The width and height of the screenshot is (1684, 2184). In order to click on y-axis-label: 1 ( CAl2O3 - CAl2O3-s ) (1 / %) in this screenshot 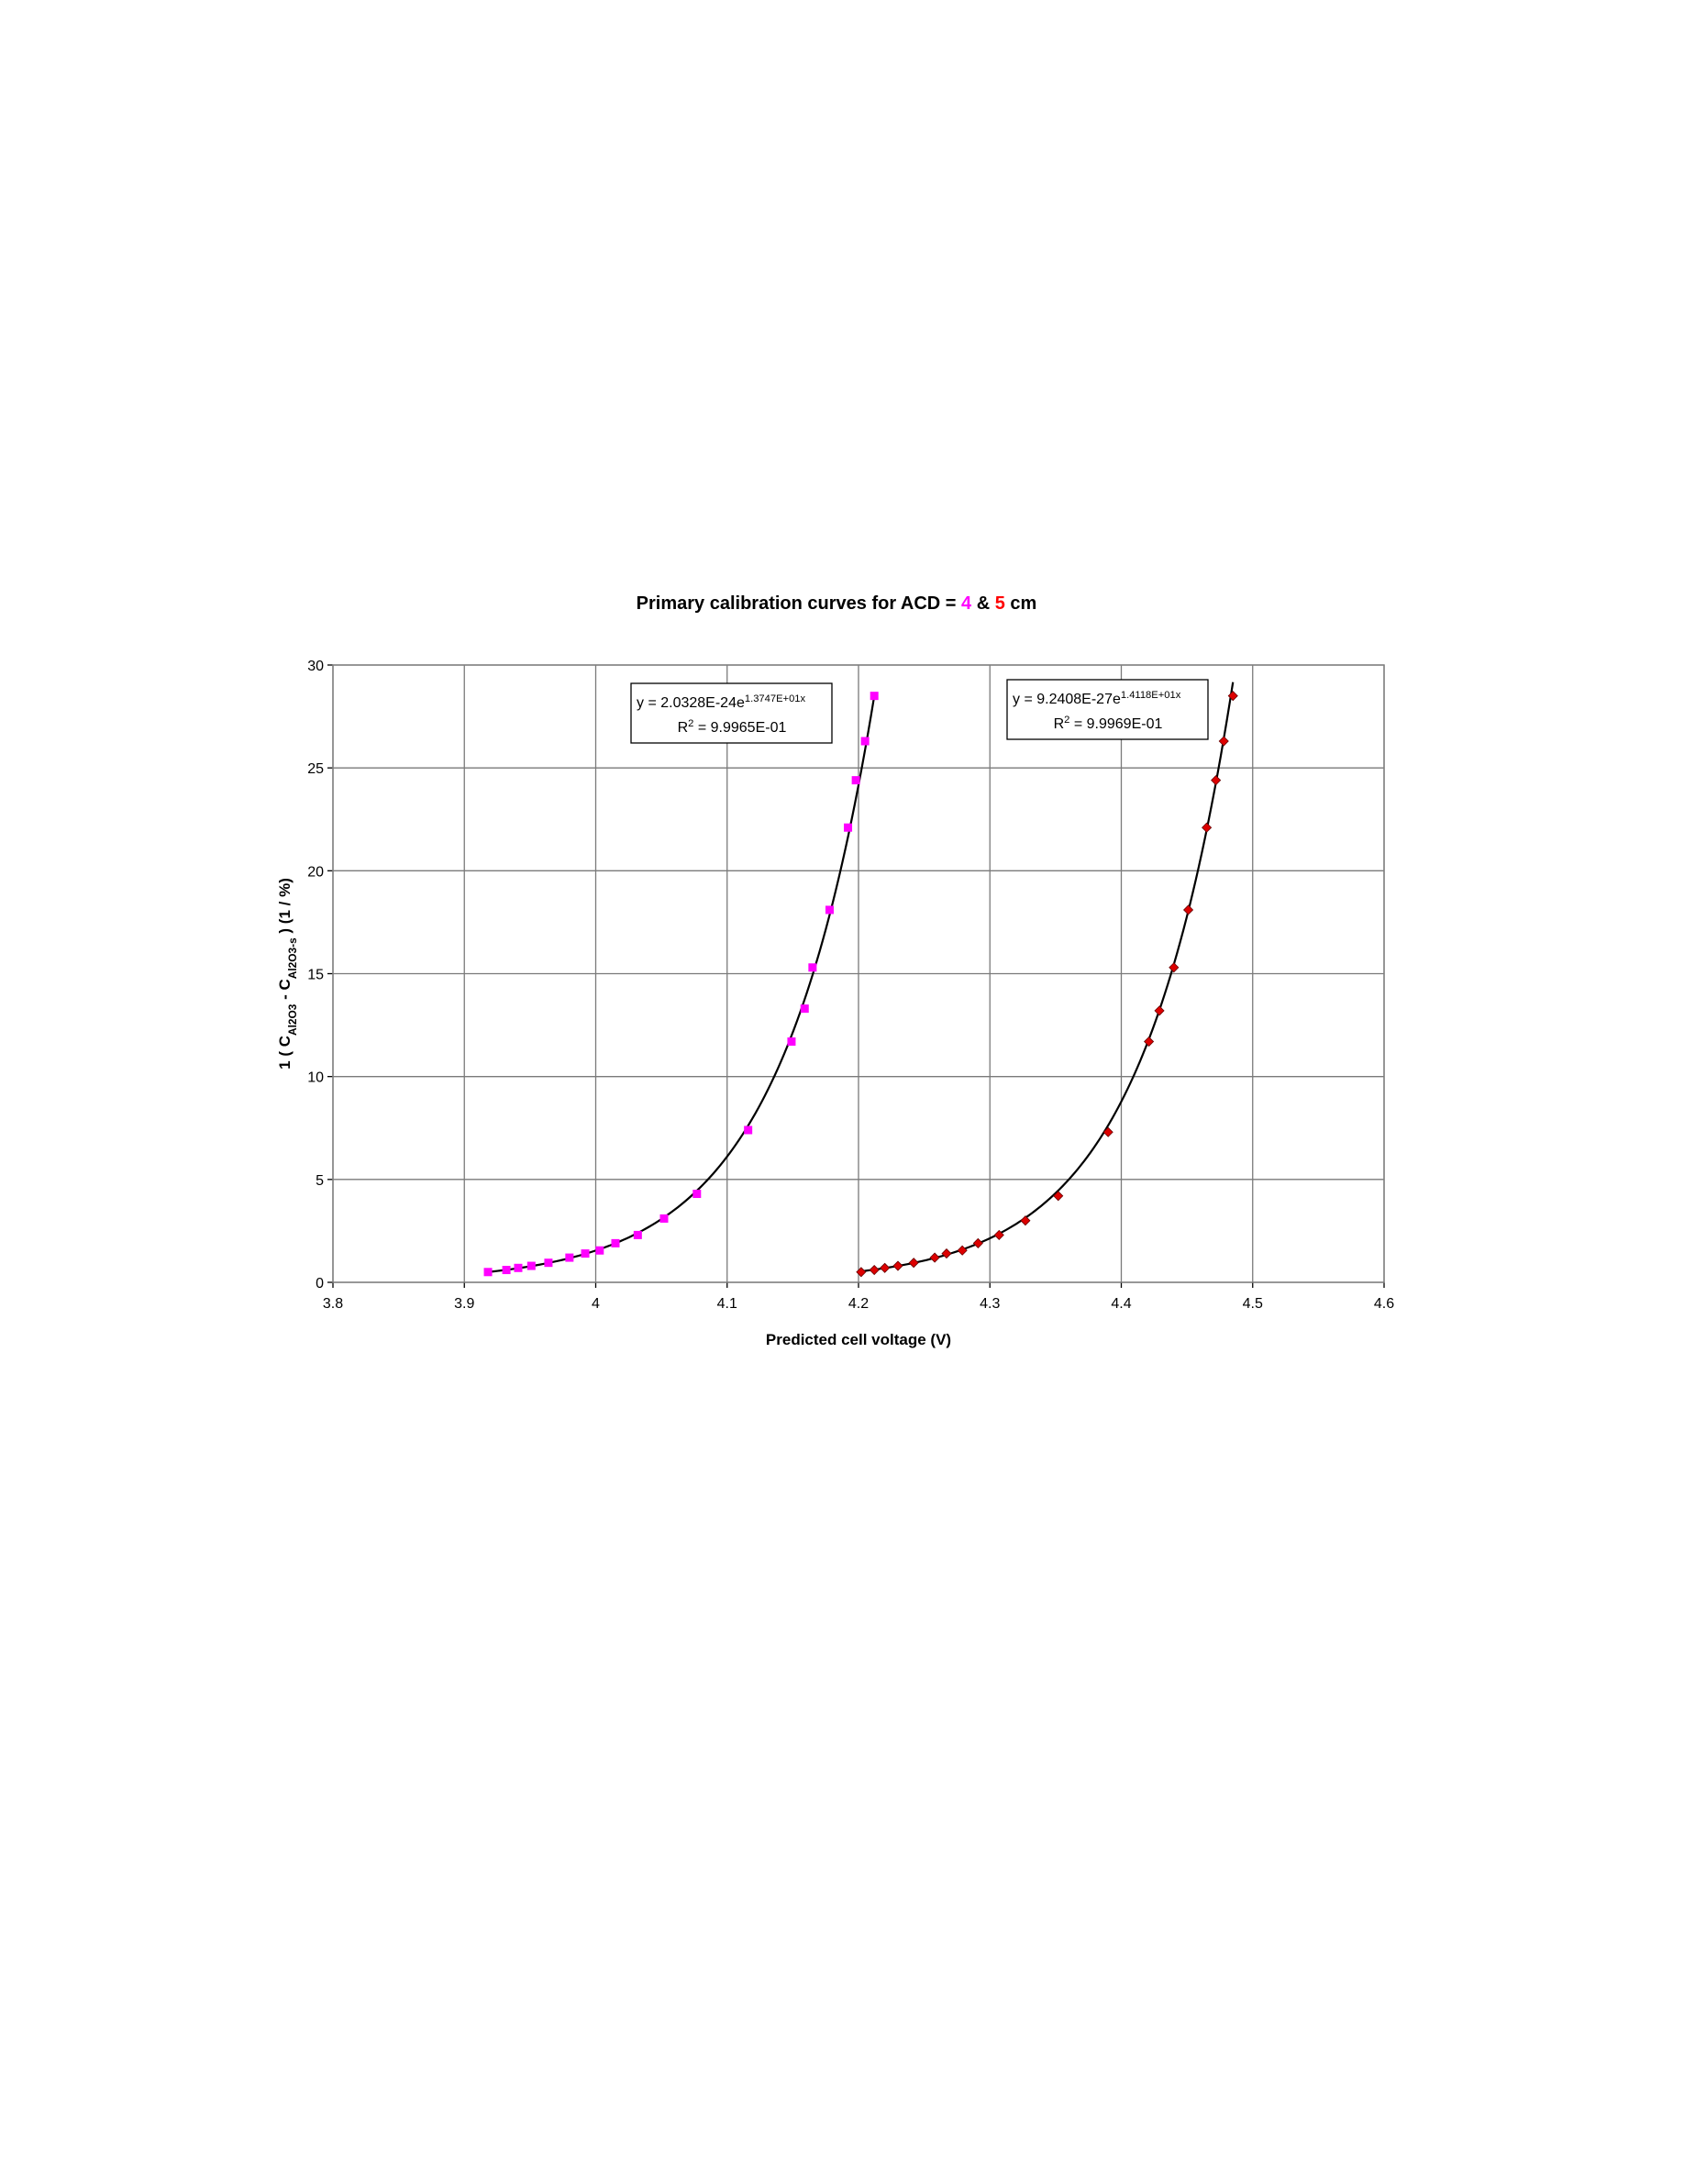, I will do `click(287, 974)`.